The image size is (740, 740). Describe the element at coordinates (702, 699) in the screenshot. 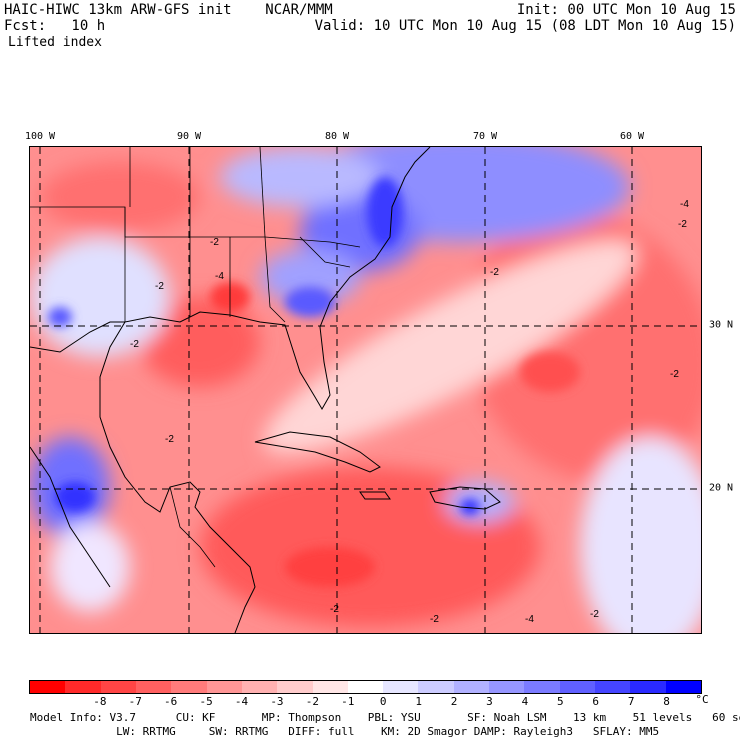

I see `colorbar-unit: °C` at that location.